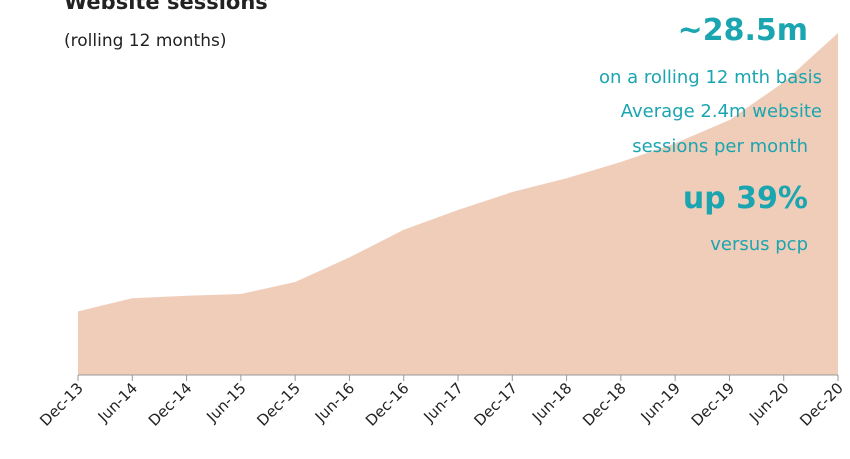 This screenshot has height=459, width=850. Describe the element at coordinates (170, 404) in the screenshot. I see `x-tick-label: Dec-14` at that location.